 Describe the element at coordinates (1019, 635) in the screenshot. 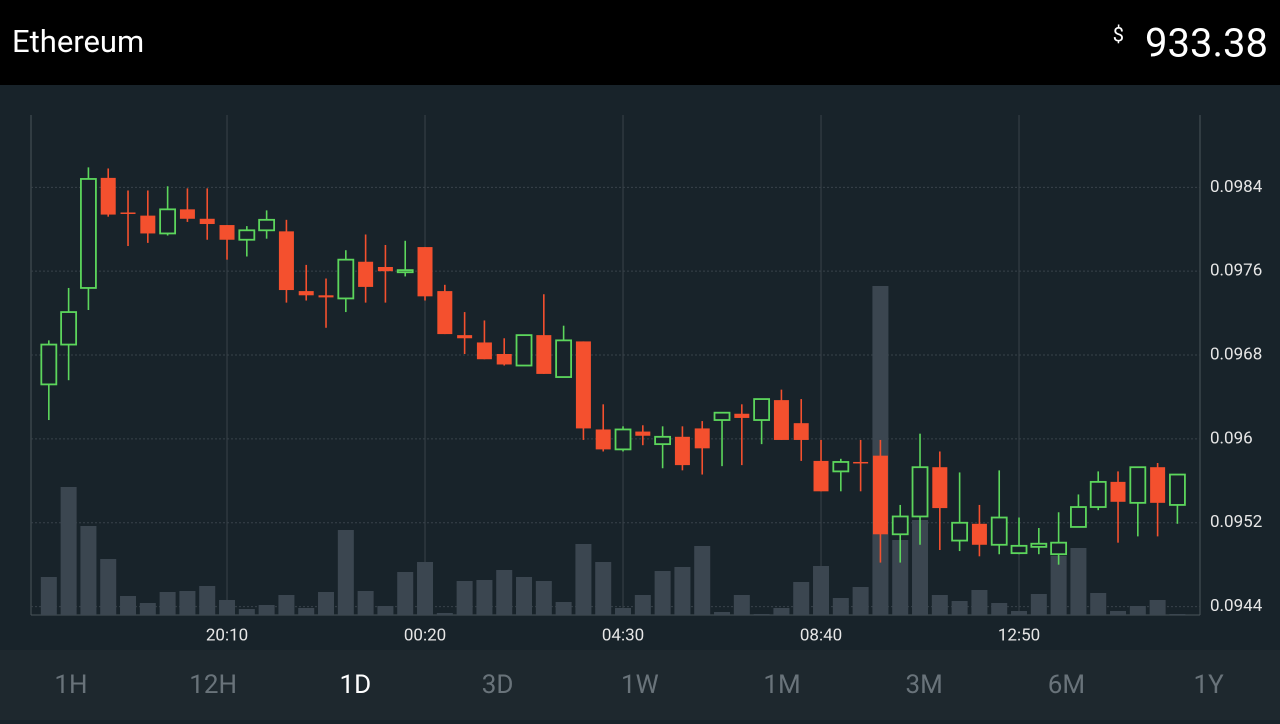

I see `x-tick-label: 12:50` at that location.